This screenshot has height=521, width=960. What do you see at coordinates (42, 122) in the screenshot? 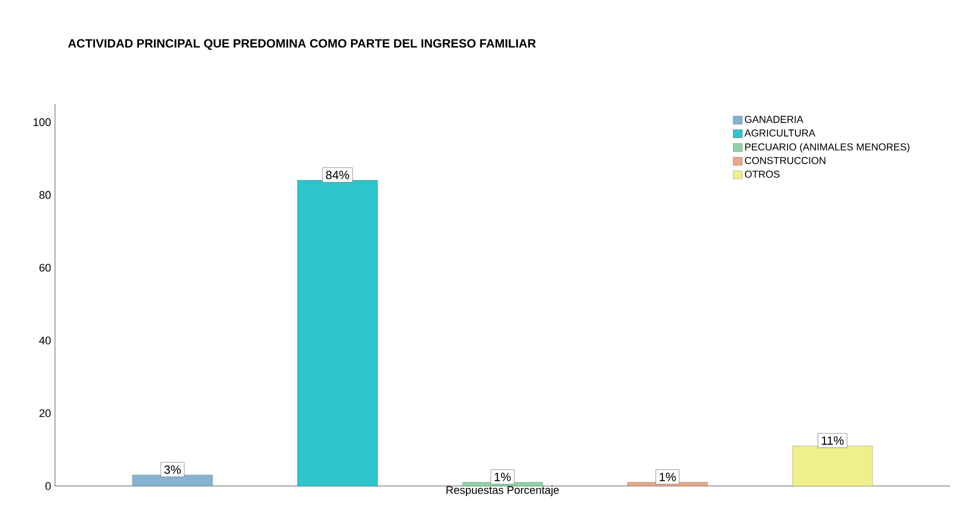
I see `y-tick-label: 100` at bounding box center [42, 122].